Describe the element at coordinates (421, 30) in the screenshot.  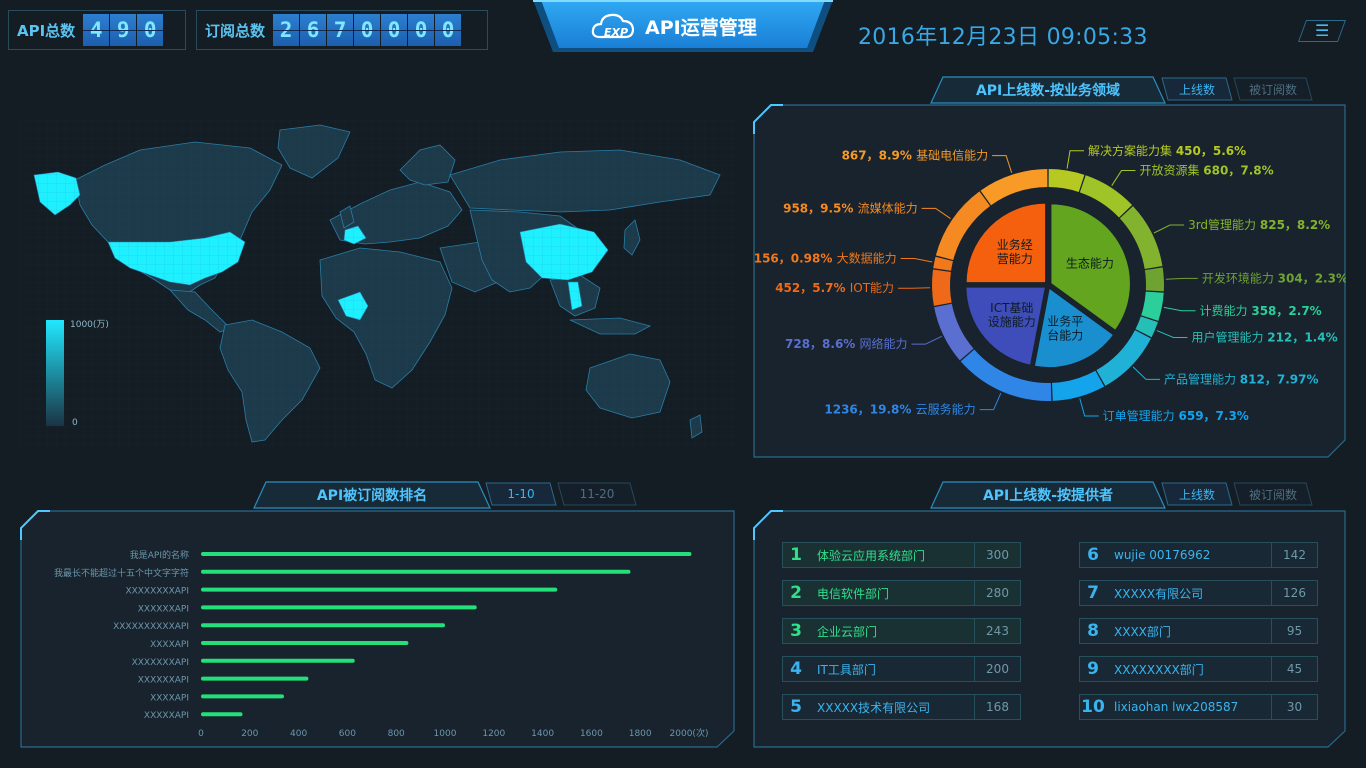
I see `subscribe-total-digit: 0` at that location.